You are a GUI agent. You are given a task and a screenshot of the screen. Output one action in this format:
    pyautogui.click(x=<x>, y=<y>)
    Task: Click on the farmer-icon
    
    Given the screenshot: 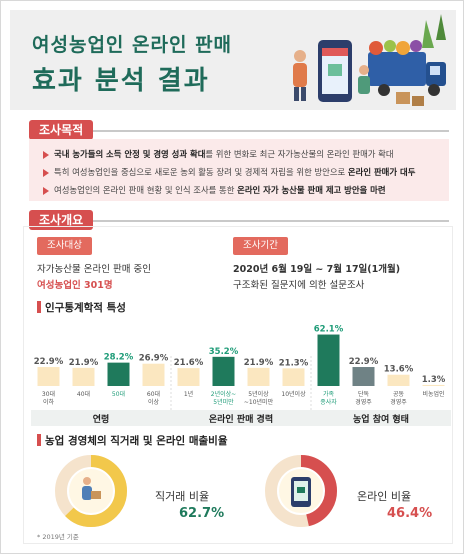 What is the action you would take?
    pyautogui.click(x=91, y=488)
    